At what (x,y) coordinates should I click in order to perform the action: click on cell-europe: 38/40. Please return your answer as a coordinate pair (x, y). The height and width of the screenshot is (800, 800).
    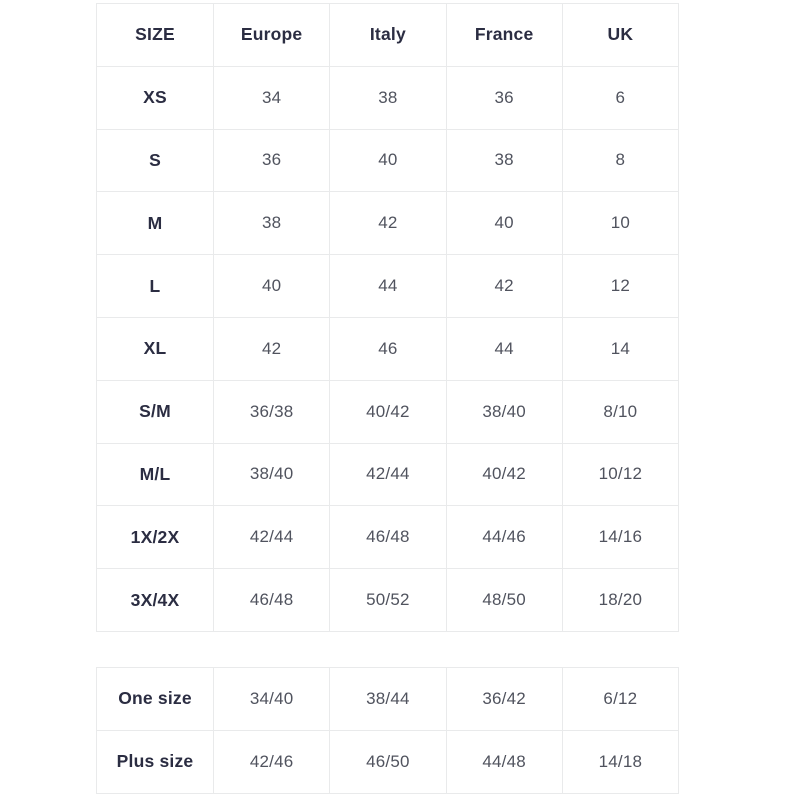
    Looking at the image, I should click on (271, 474).